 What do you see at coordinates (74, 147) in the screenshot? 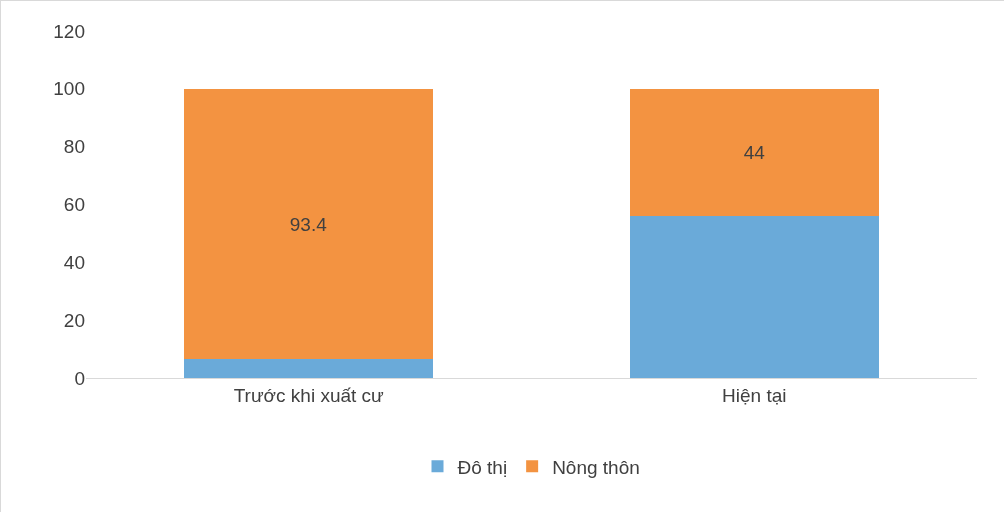
I see `y-tick-label: 80` at bounding box center [74, 147].